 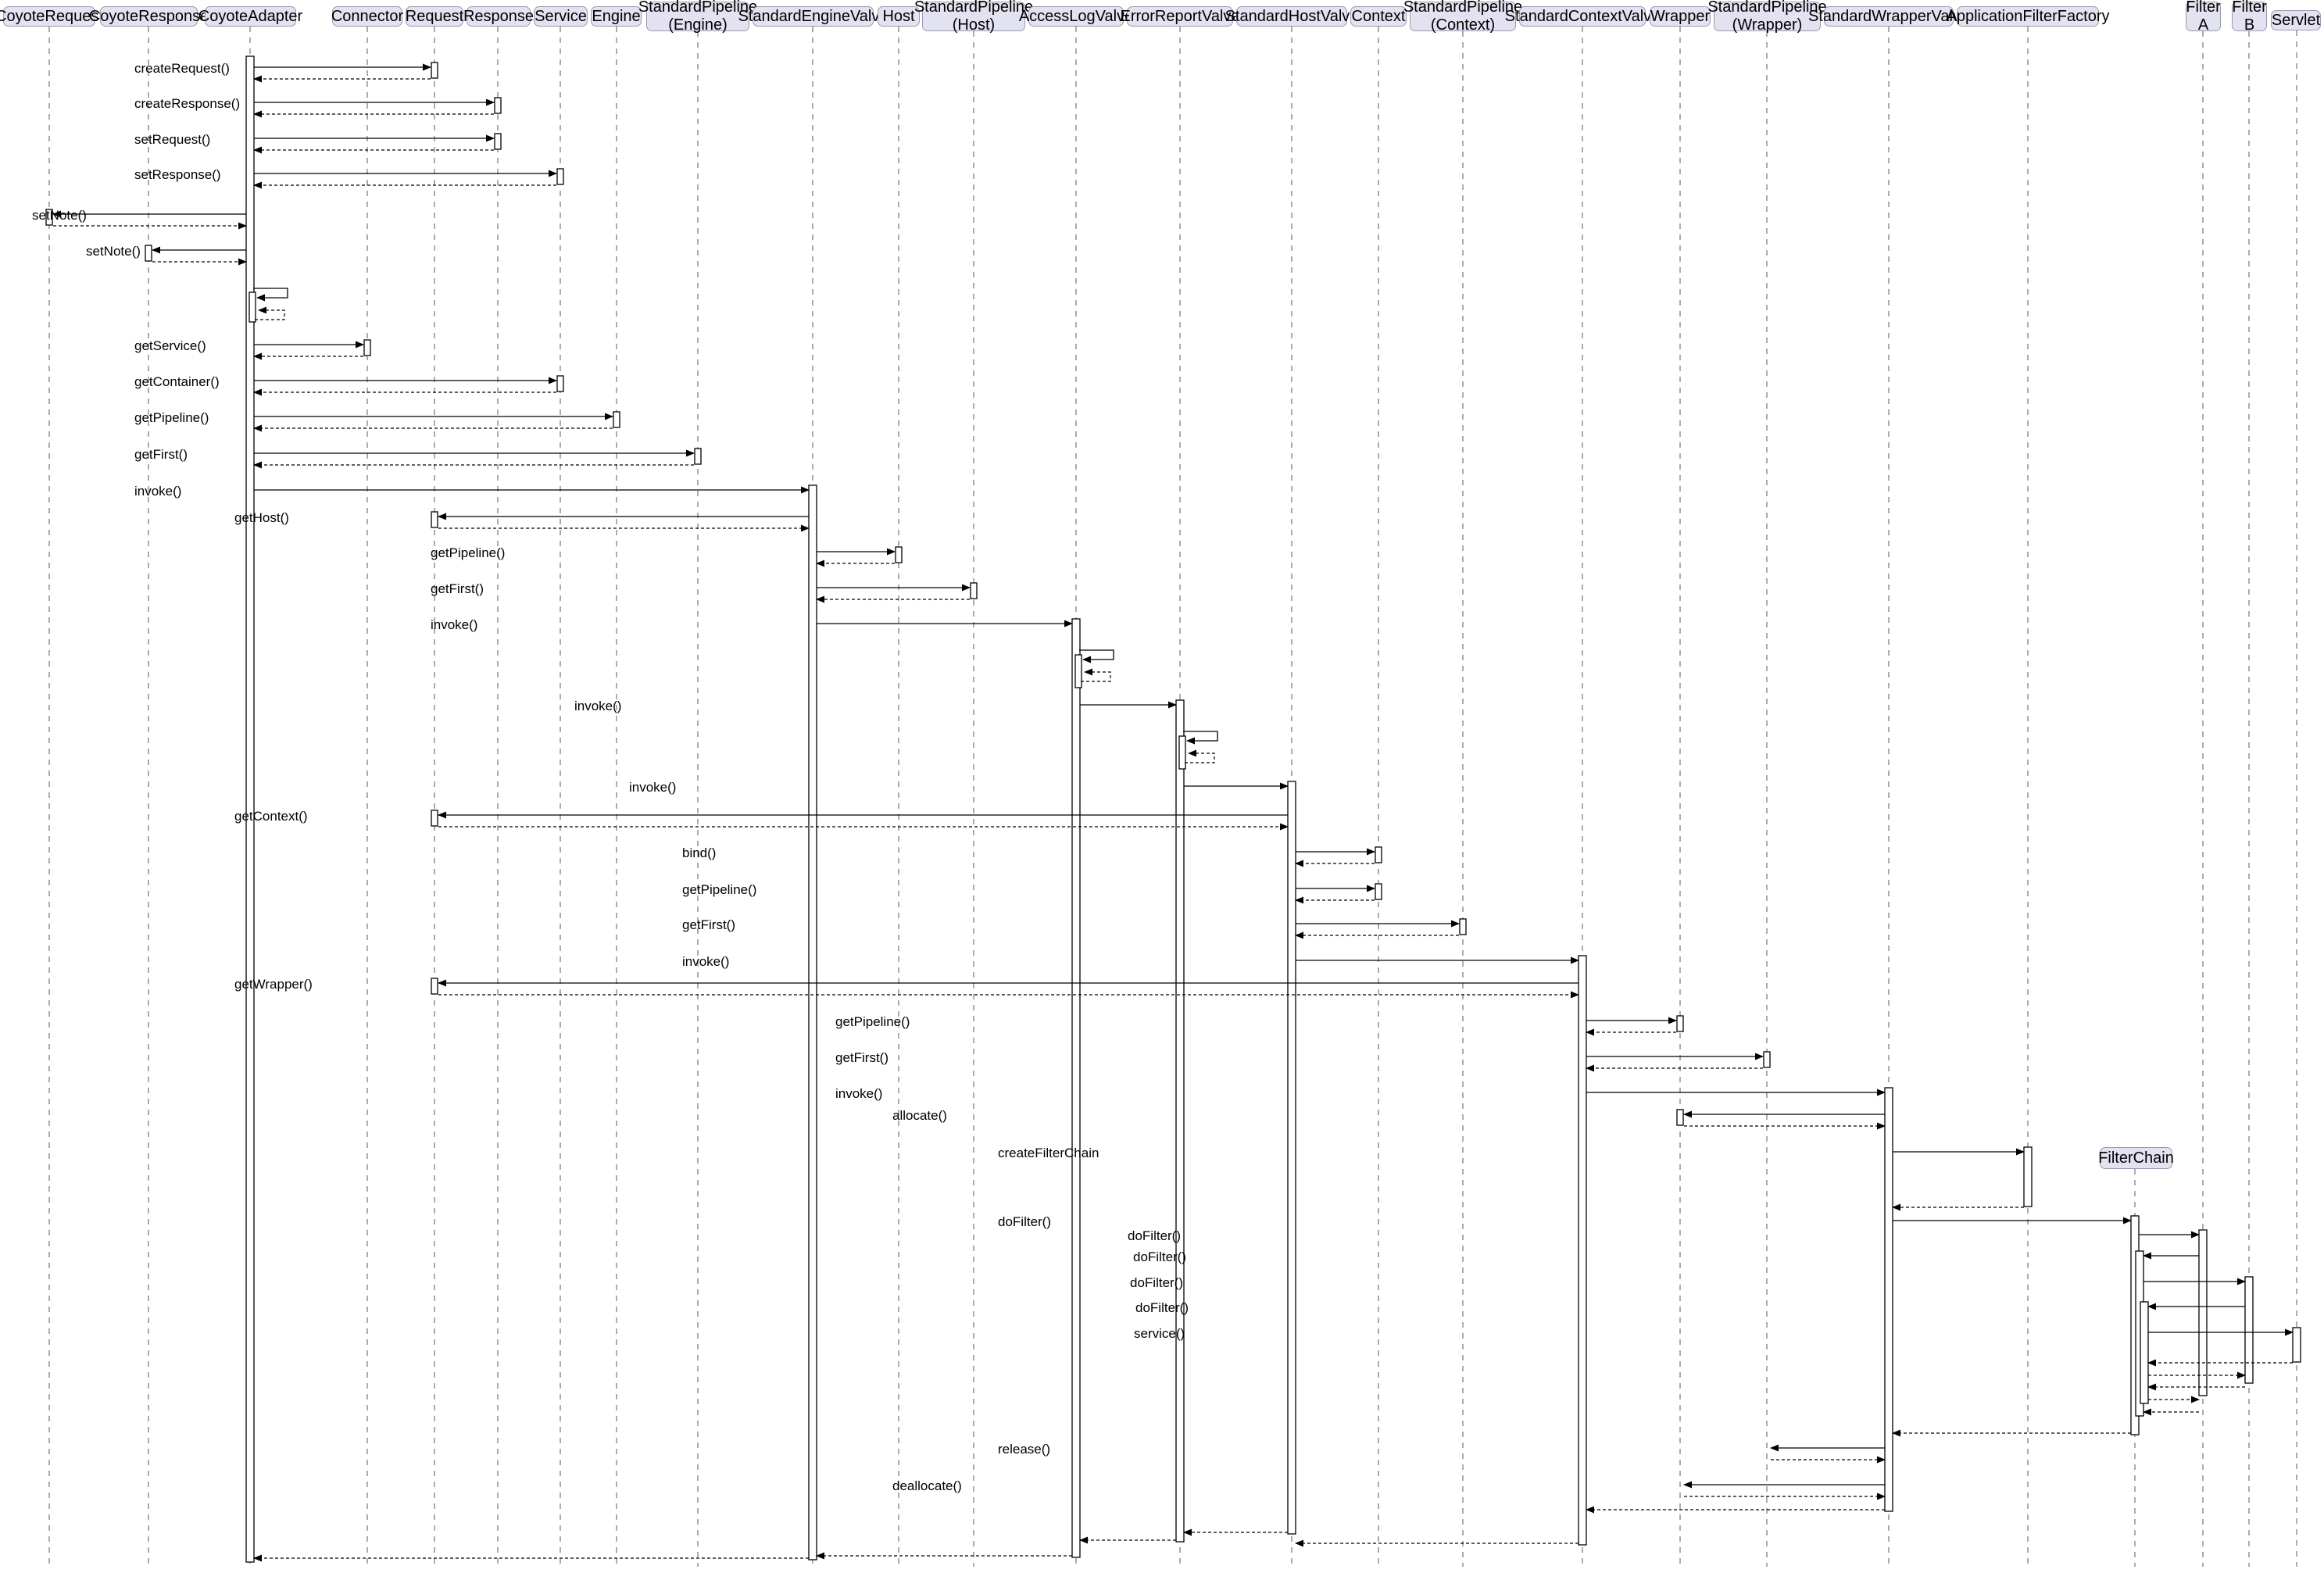 What do you see at coordinates (182, 68) in the screenshot?
I see `message-label-createRequest: createRequest()` at bounding box center [182, 68].